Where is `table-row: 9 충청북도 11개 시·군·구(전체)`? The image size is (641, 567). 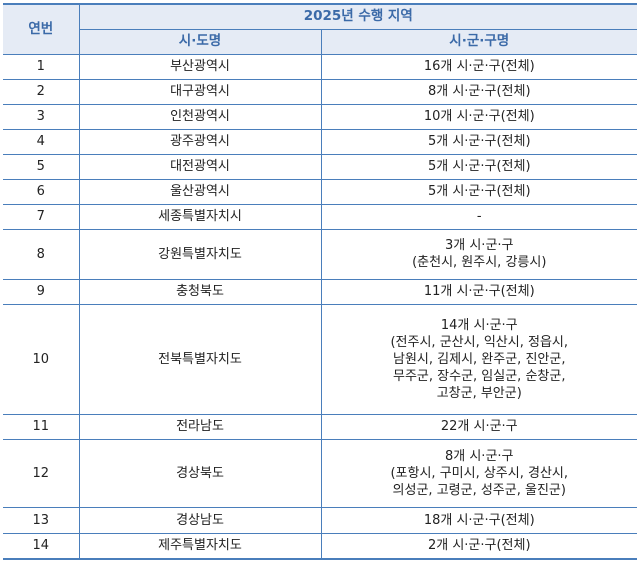
table-row: 9 충청북도 11개 시·군·구(전체) is located at coordinates (320, 291).